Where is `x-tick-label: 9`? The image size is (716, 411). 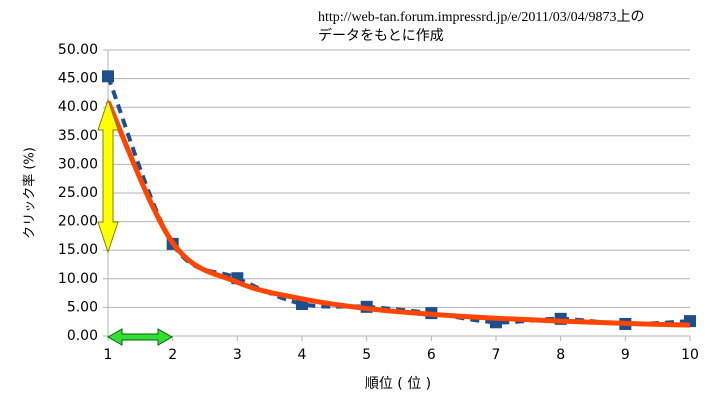 x-tick-label: 9 is located at coordinates (625, 355).